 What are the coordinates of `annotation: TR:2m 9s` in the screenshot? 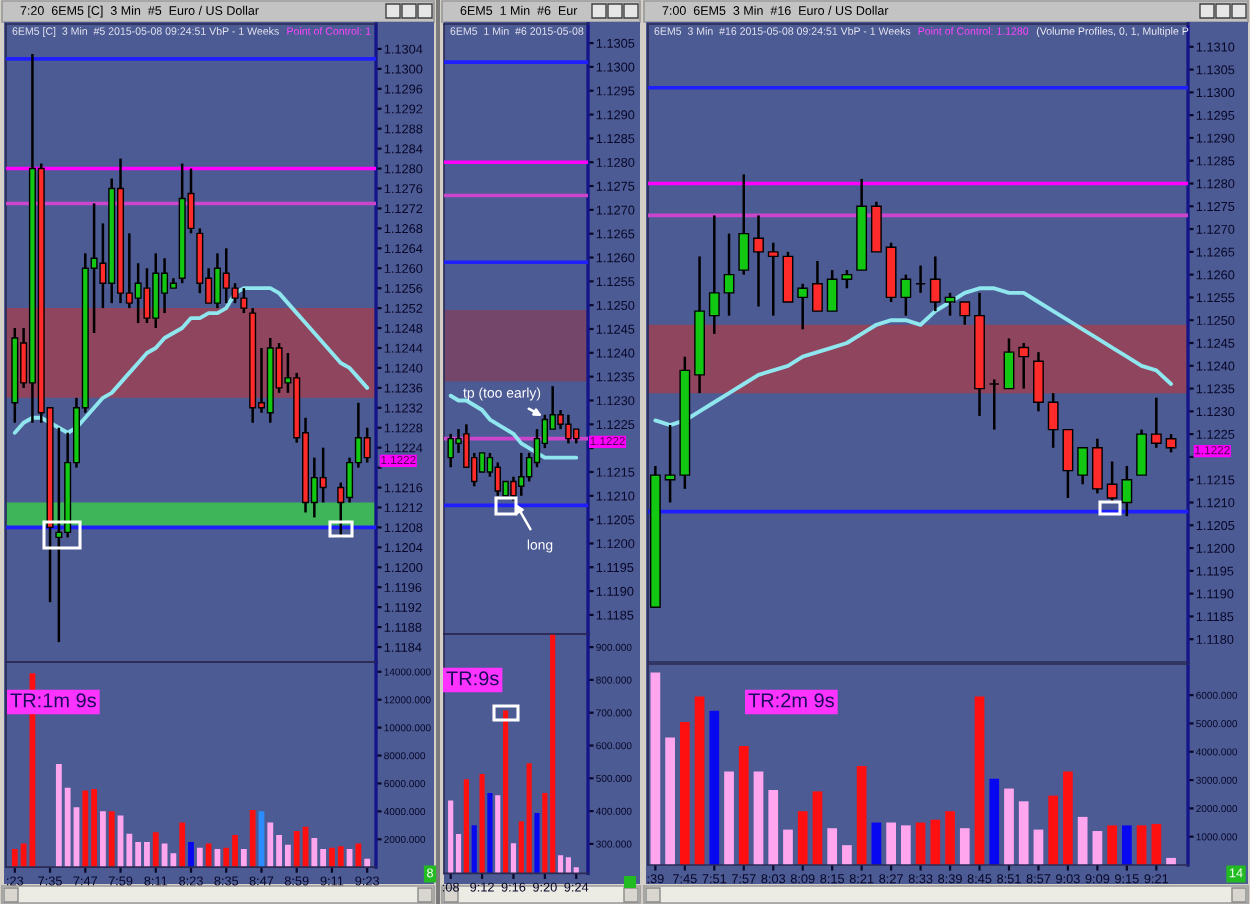 It's located at (791, 700).